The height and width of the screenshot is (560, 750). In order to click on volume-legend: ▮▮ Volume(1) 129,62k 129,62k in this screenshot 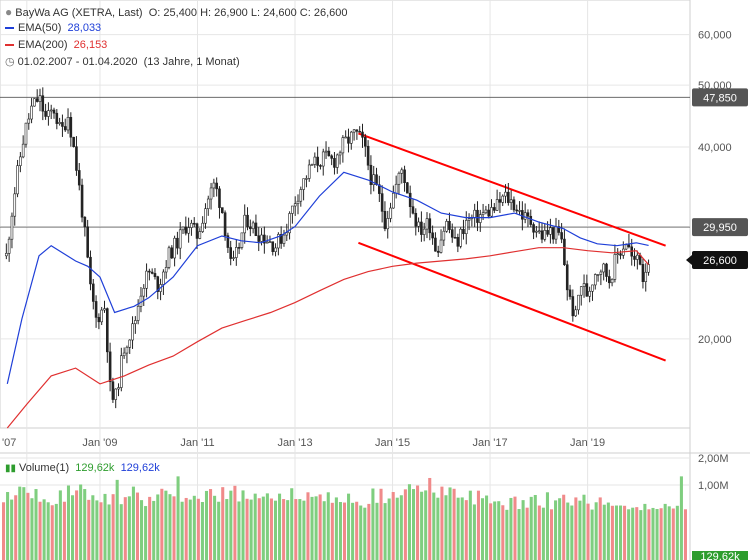, I will do `click(82, 468)`.